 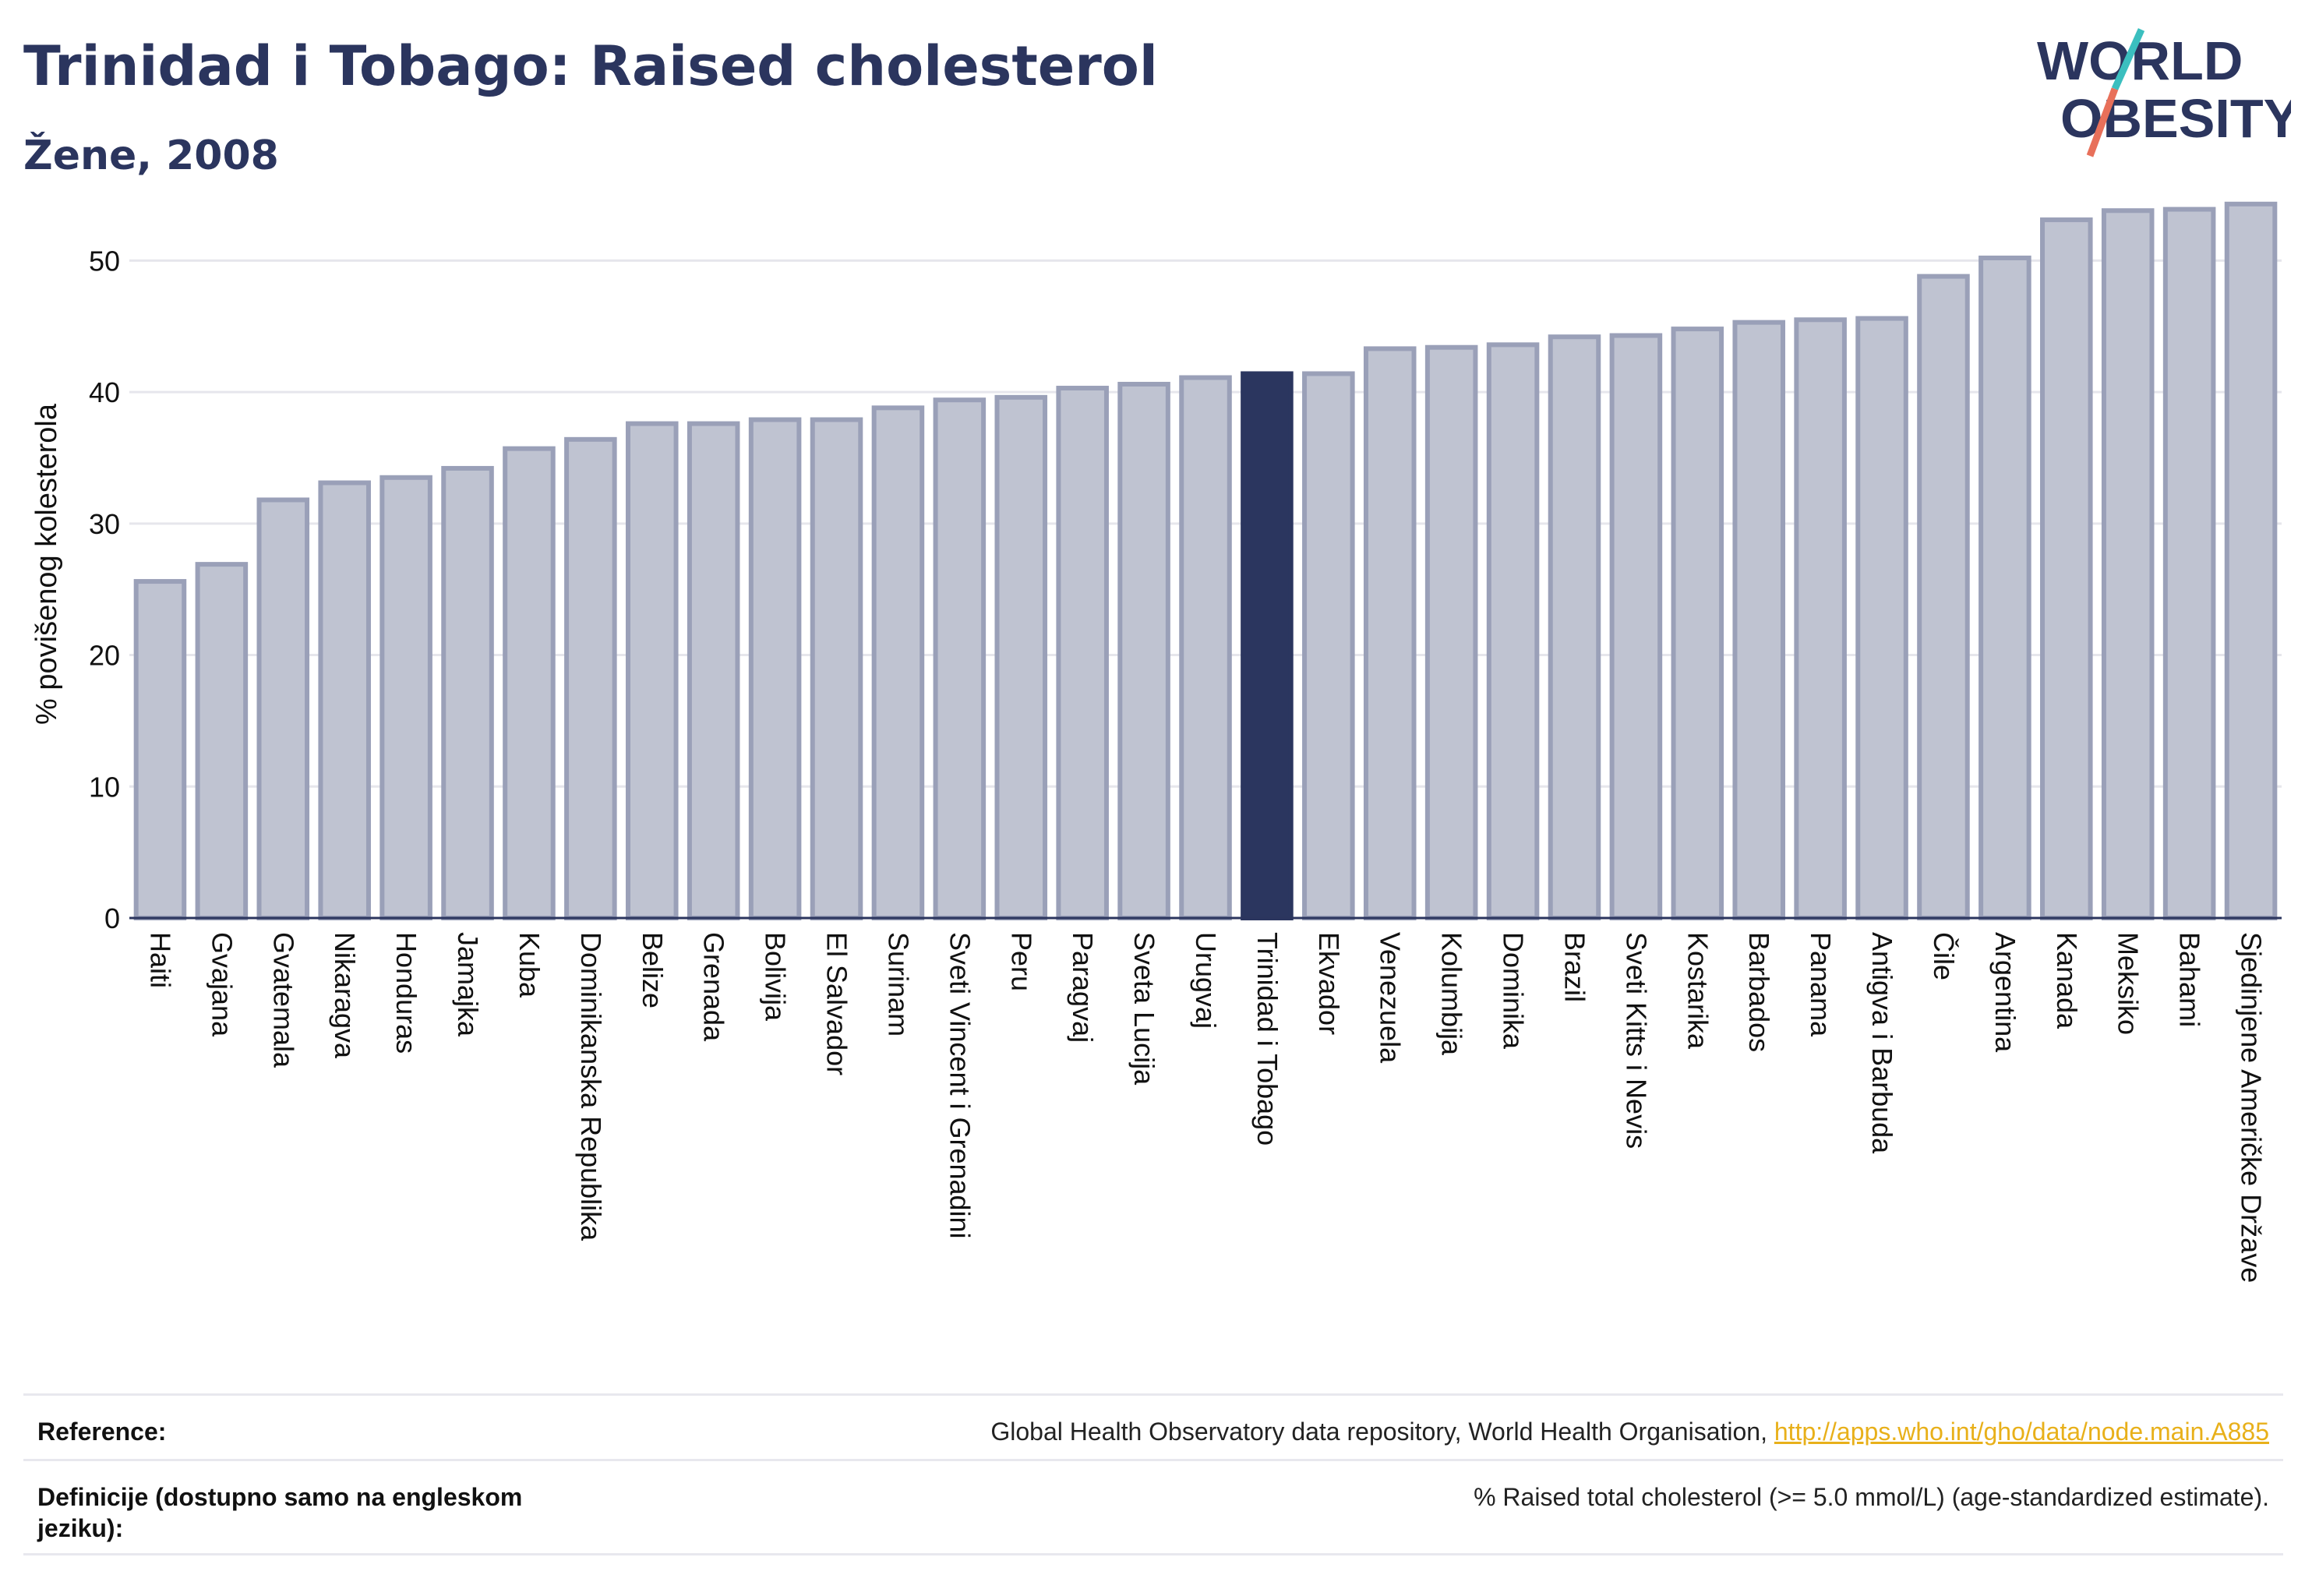 What do you see at coordinates (1391, 998) in the screenshot?
I see `x-tick-label: Venezuela` at bounding box center [1391, 998].